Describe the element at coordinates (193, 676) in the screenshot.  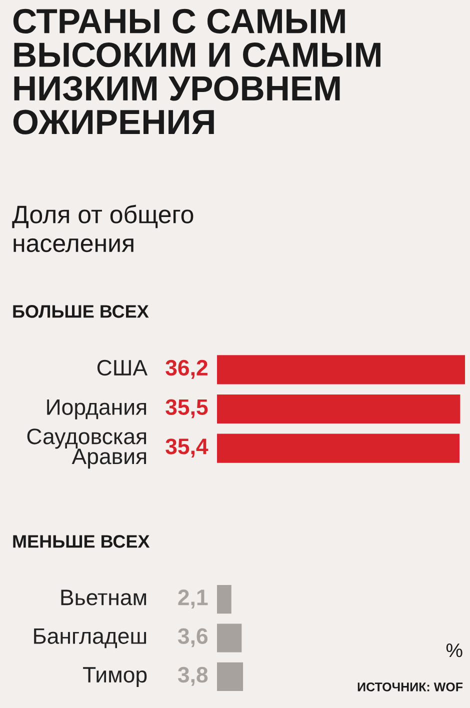
I see `data-label: 3,8` at that location.